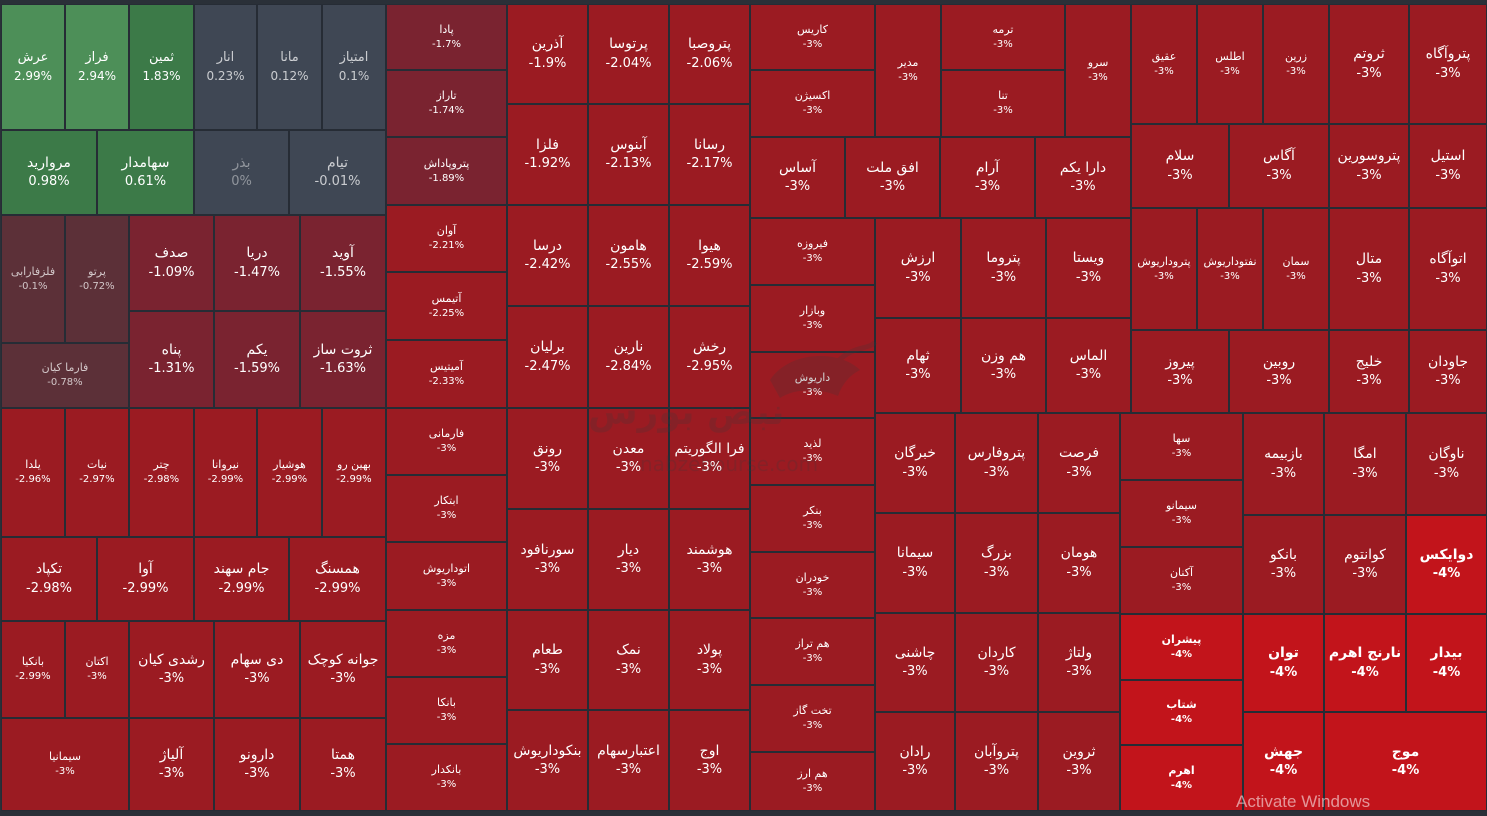 This screenshot has width=1487, height=816. I want to click on treemap-tile: سرو -3%, so click(1098, 70).